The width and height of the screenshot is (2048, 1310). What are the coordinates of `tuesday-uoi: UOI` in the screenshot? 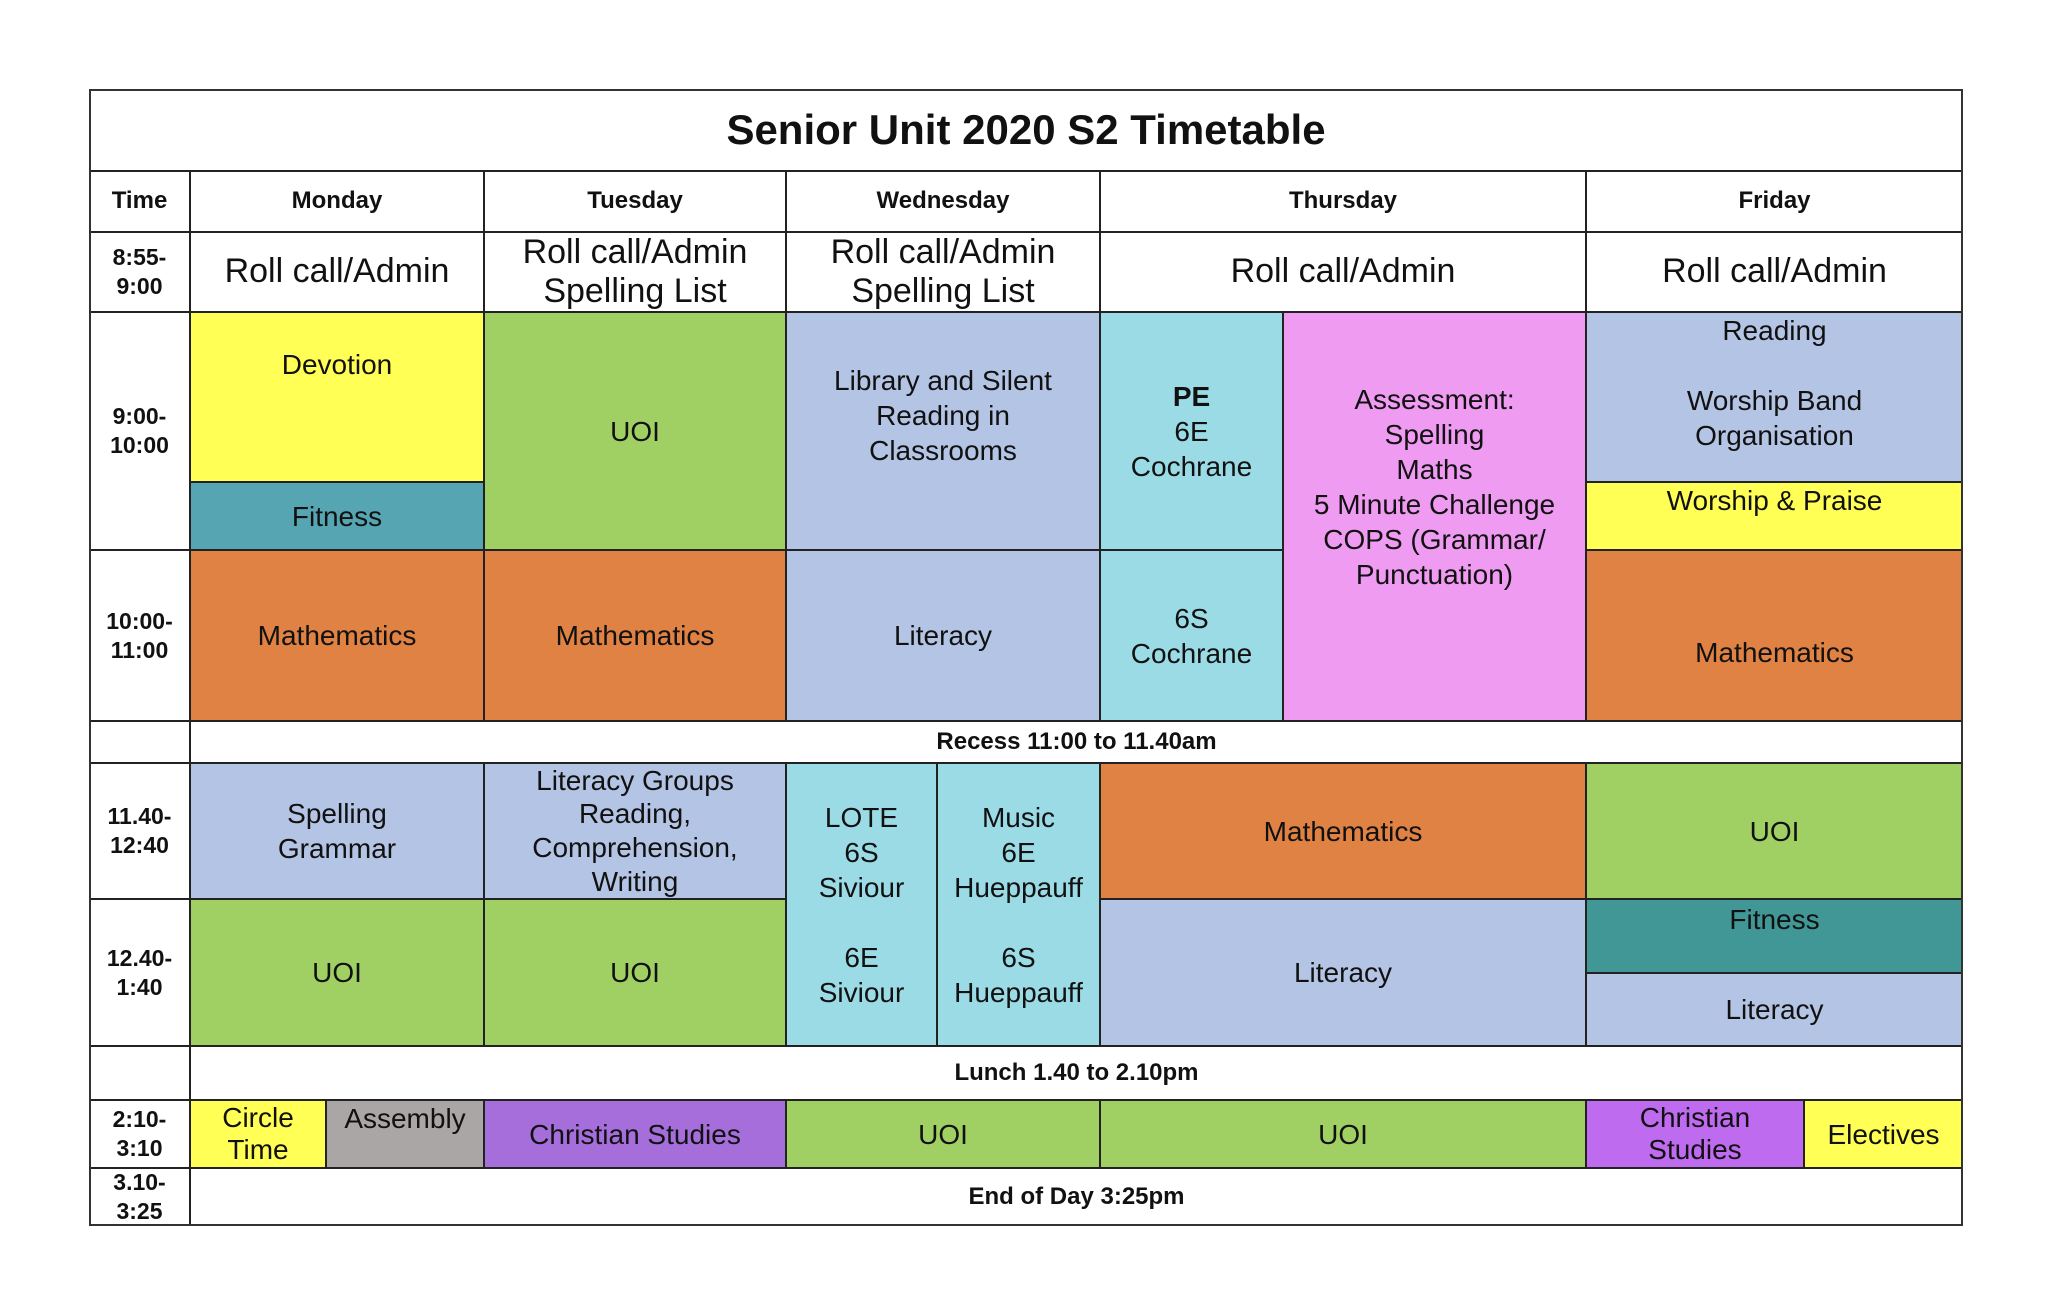 It's located at (635, 431).